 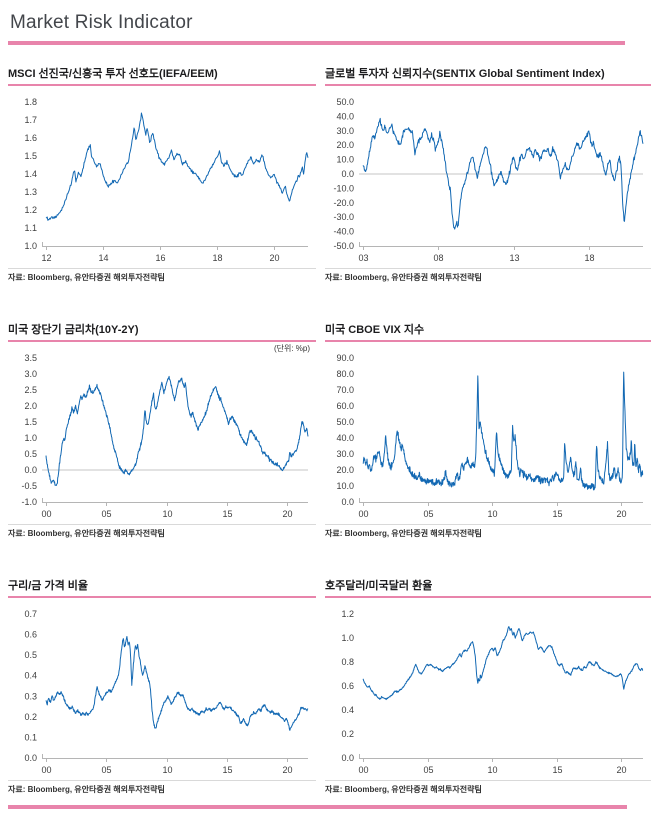 What do you see at coordinates (345, 145) in the screenshot?
I see `svg-text: 20.0` at bounding box center [345, 145].